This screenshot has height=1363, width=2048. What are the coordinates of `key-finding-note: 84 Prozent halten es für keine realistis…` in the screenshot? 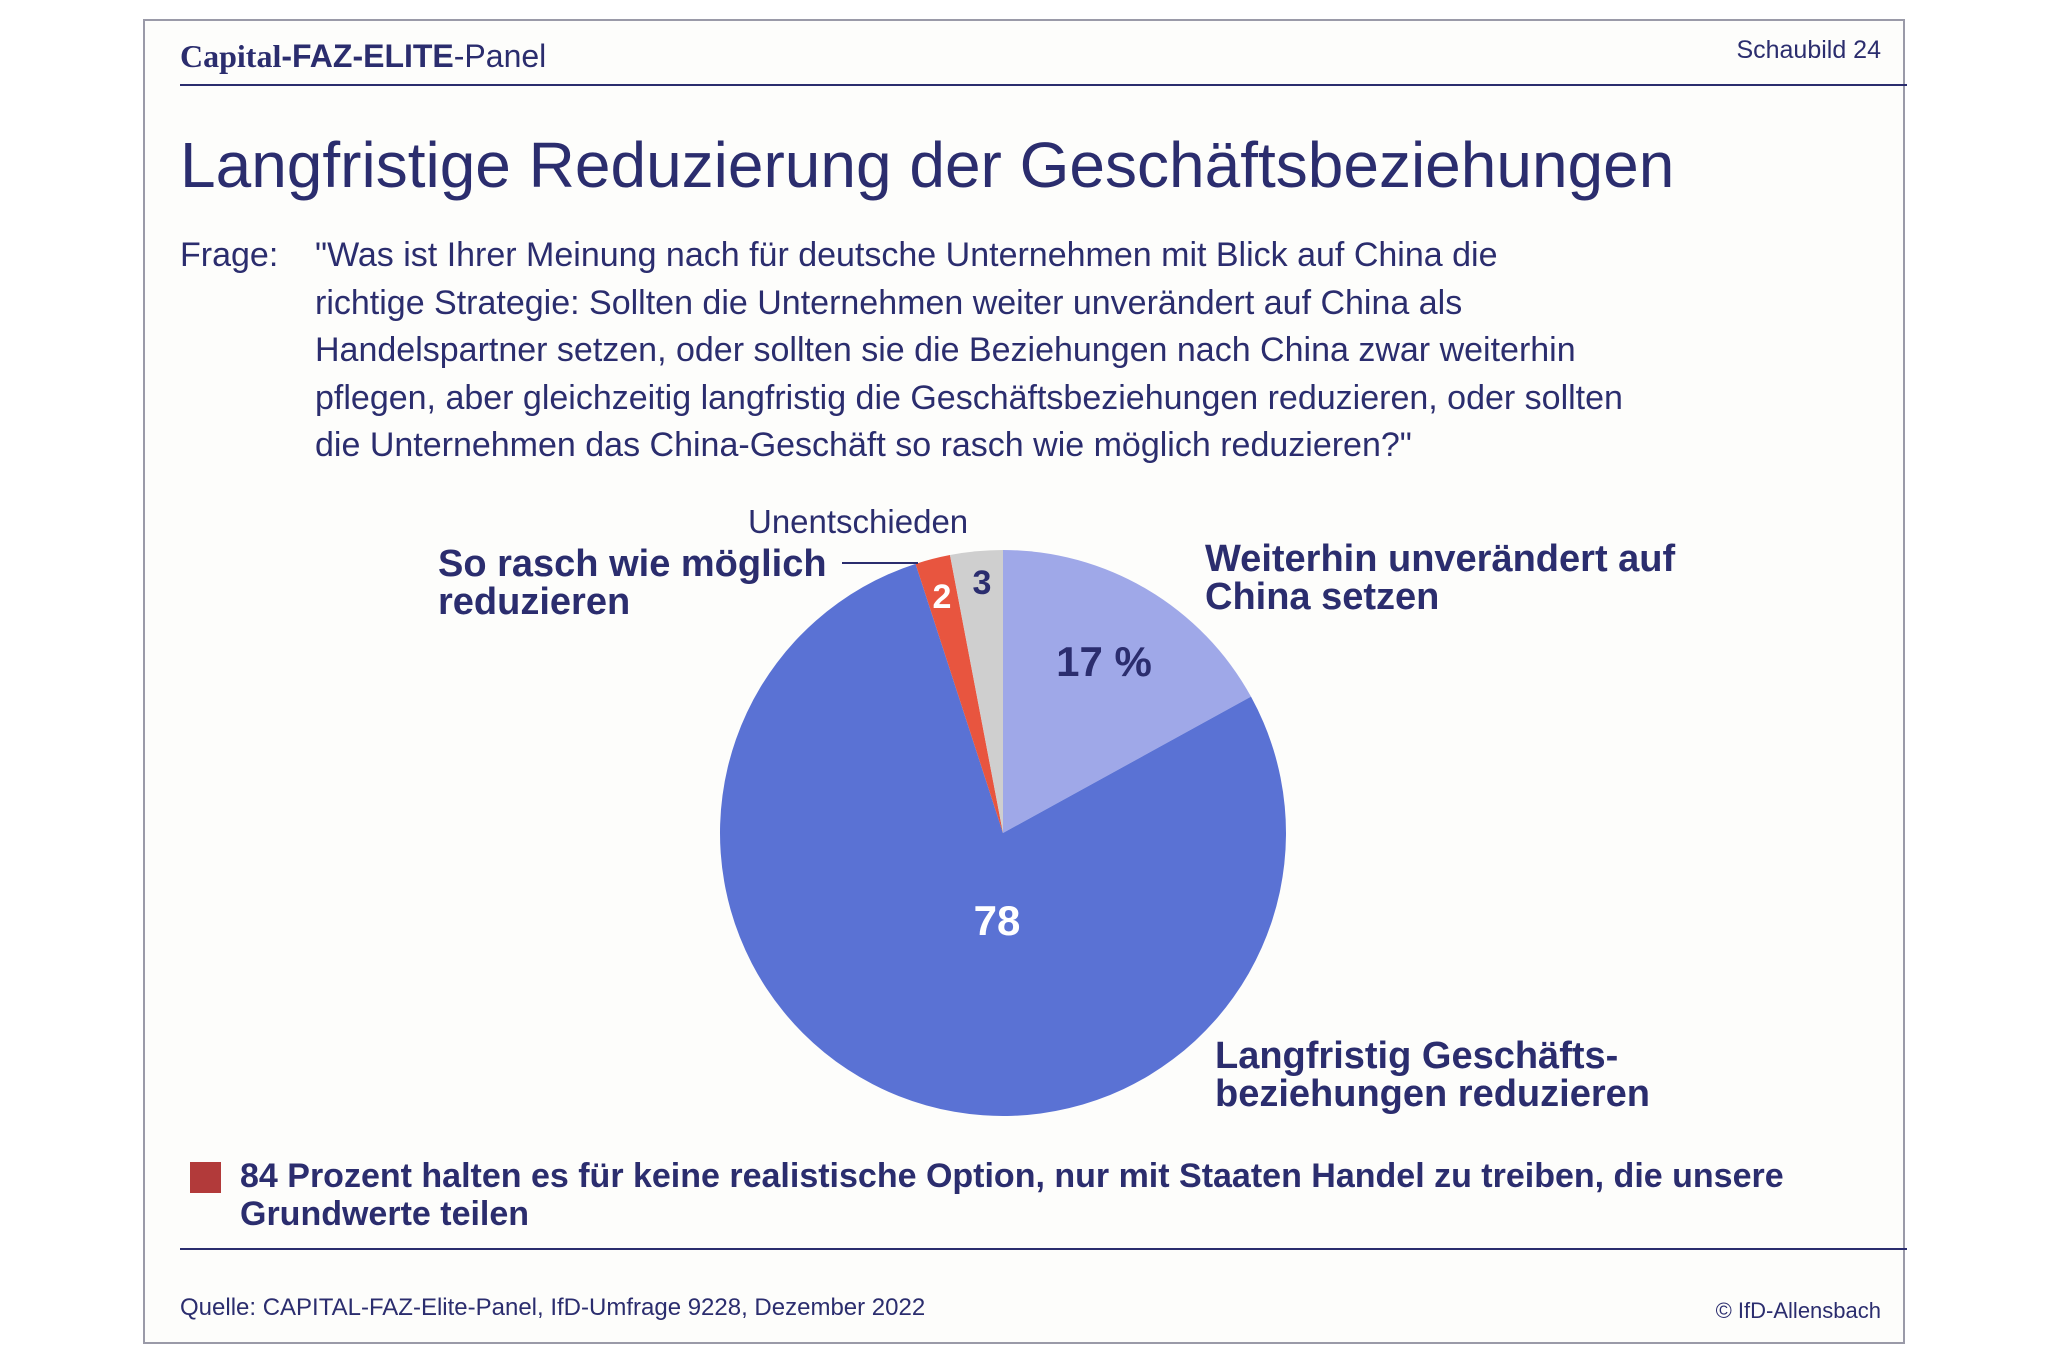 It's located at (1012, 1195).